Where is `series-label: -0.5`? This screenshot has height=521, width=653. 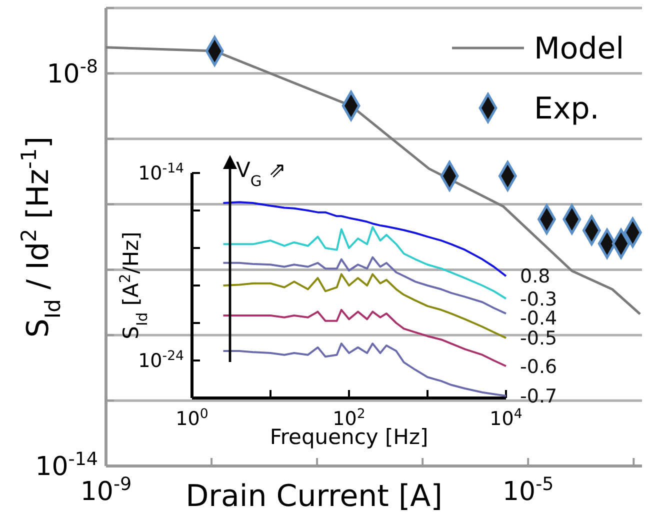 series-label: -0.5 is located at coordinates (539, 339).